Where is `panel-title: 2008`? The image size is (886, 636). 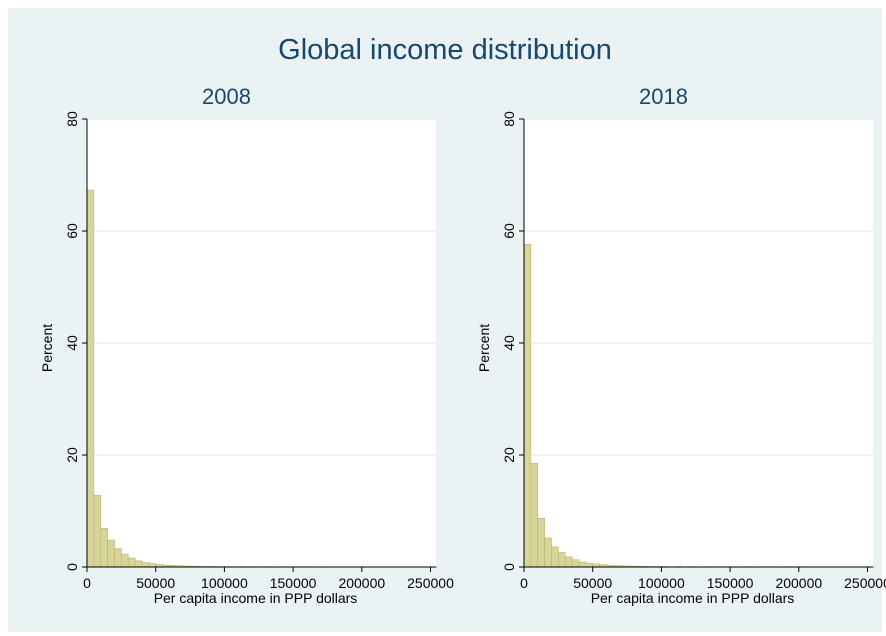
panel-title: 2008 is located at coordinates (226, 96).